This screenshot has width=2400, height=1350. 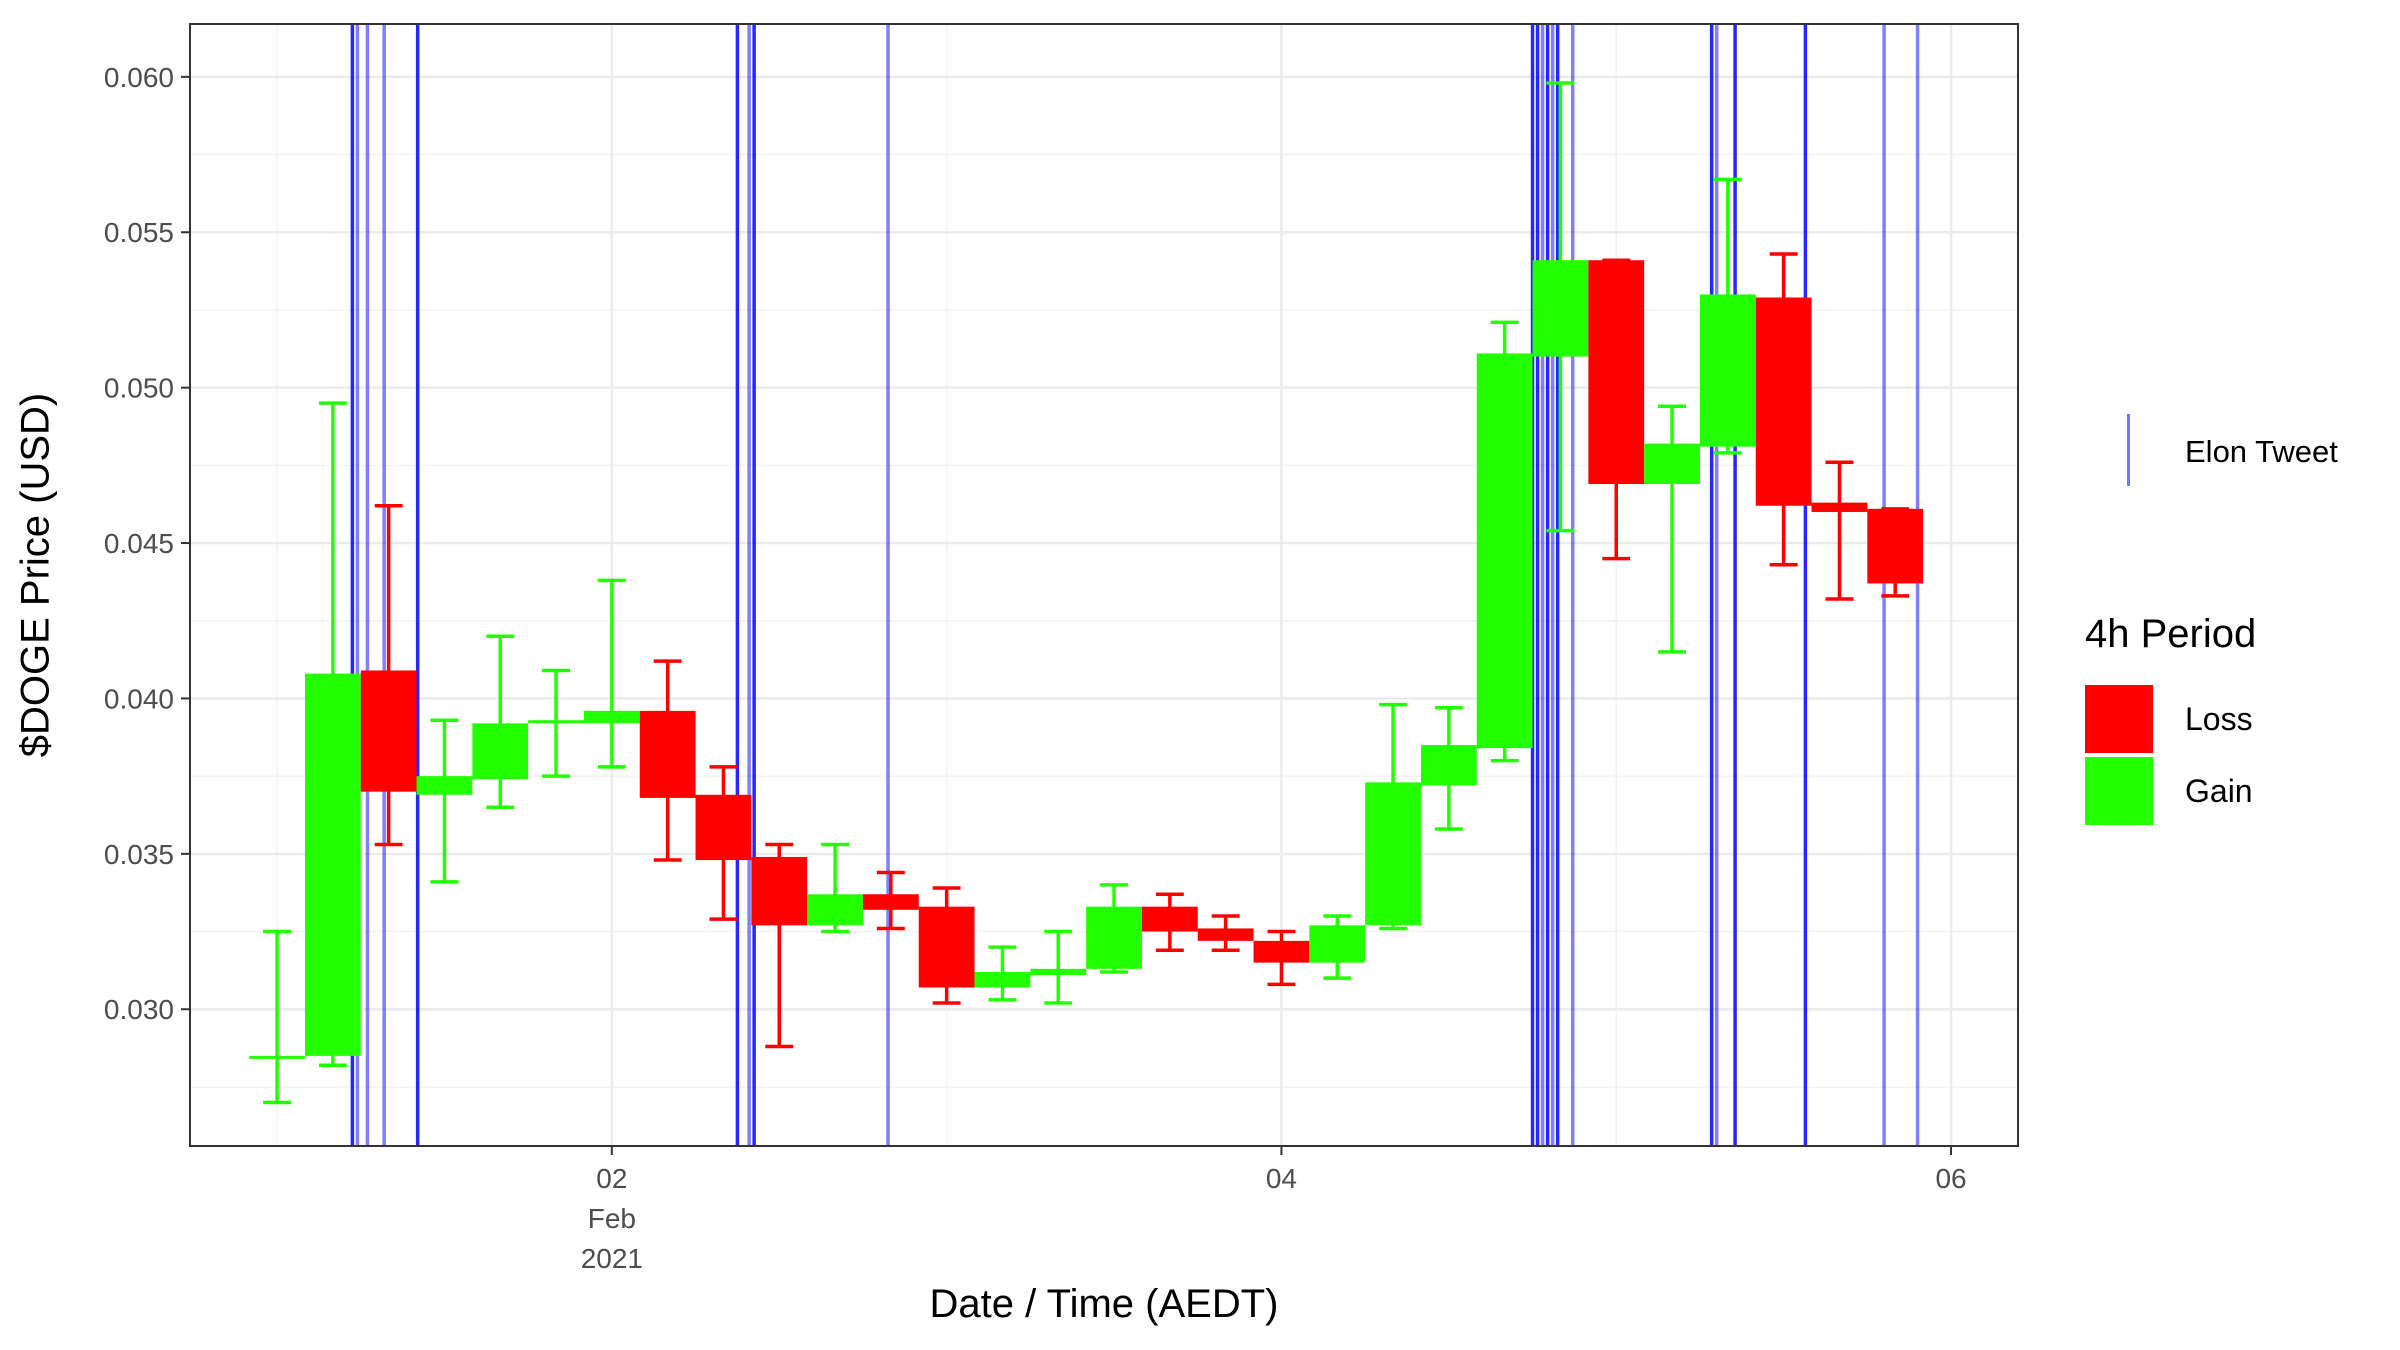 What do you see at coordinates (612, 1258) in the screenshot?
I see `x-tick-label: 2021` at bounding box center [612, 1258].